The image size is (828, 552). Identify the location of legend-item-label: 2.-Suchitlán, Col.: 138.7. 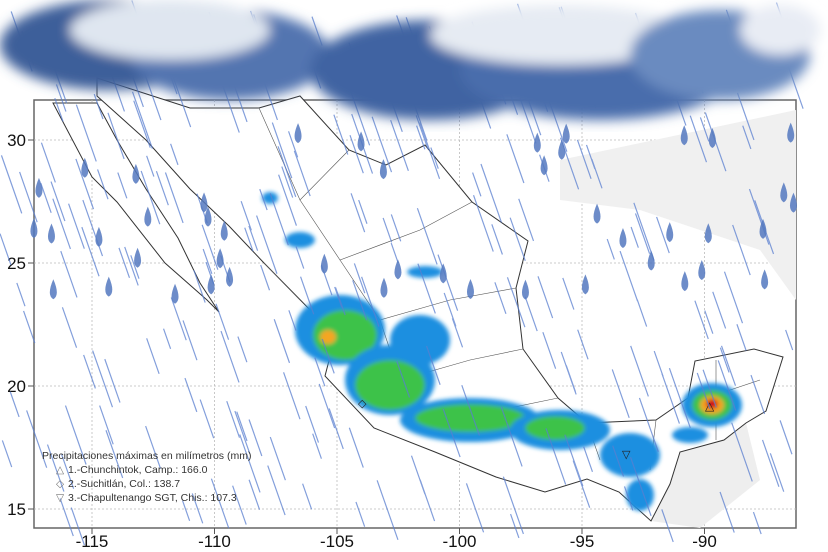
(124, 484).